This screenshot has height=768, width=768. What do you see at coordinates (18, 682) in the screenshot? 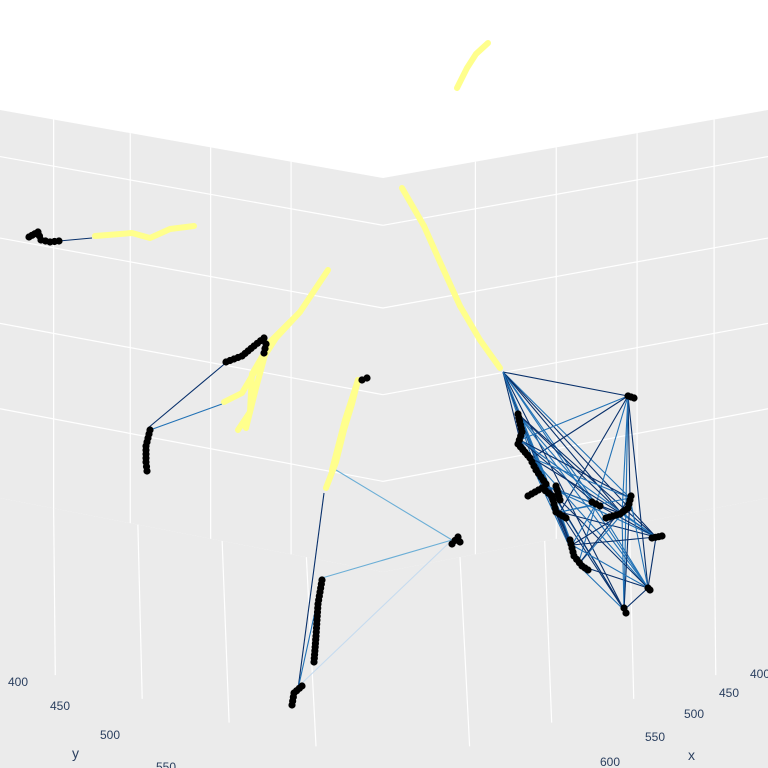
I see `y-tick-label: 400` at bounding box center [18, 682].